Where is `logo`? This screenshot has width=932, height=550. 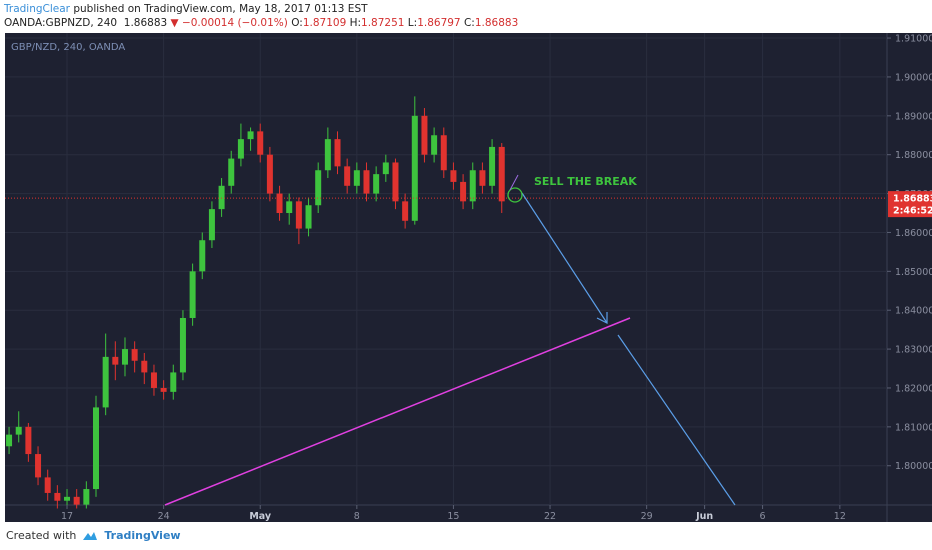
logo is located at coordinates (90, 536).